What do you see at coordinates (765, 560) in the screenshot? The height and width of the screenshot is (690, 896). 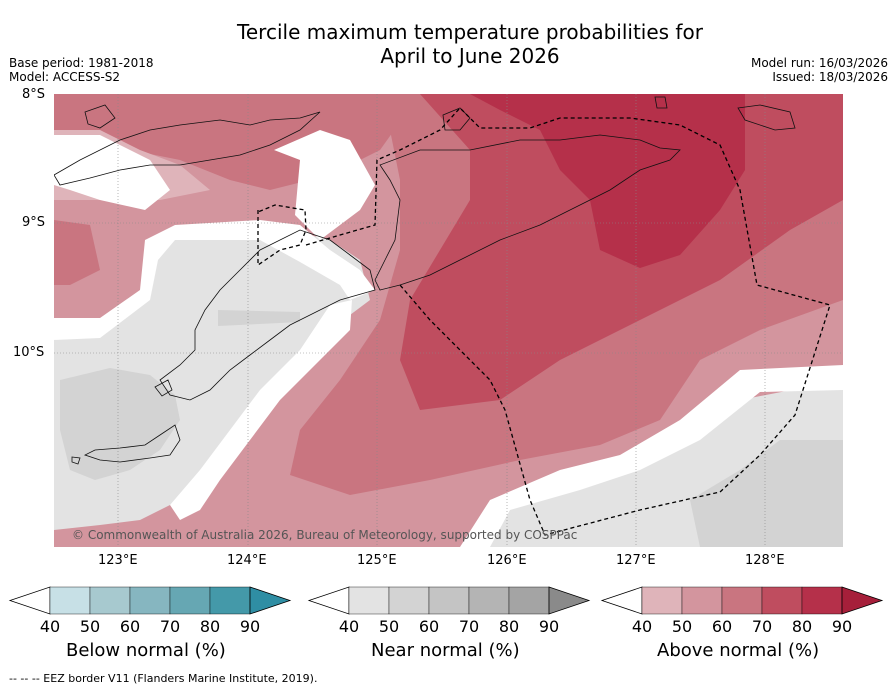 I see `lon-label-128e: 128°E` at bounding box center [765, 560].